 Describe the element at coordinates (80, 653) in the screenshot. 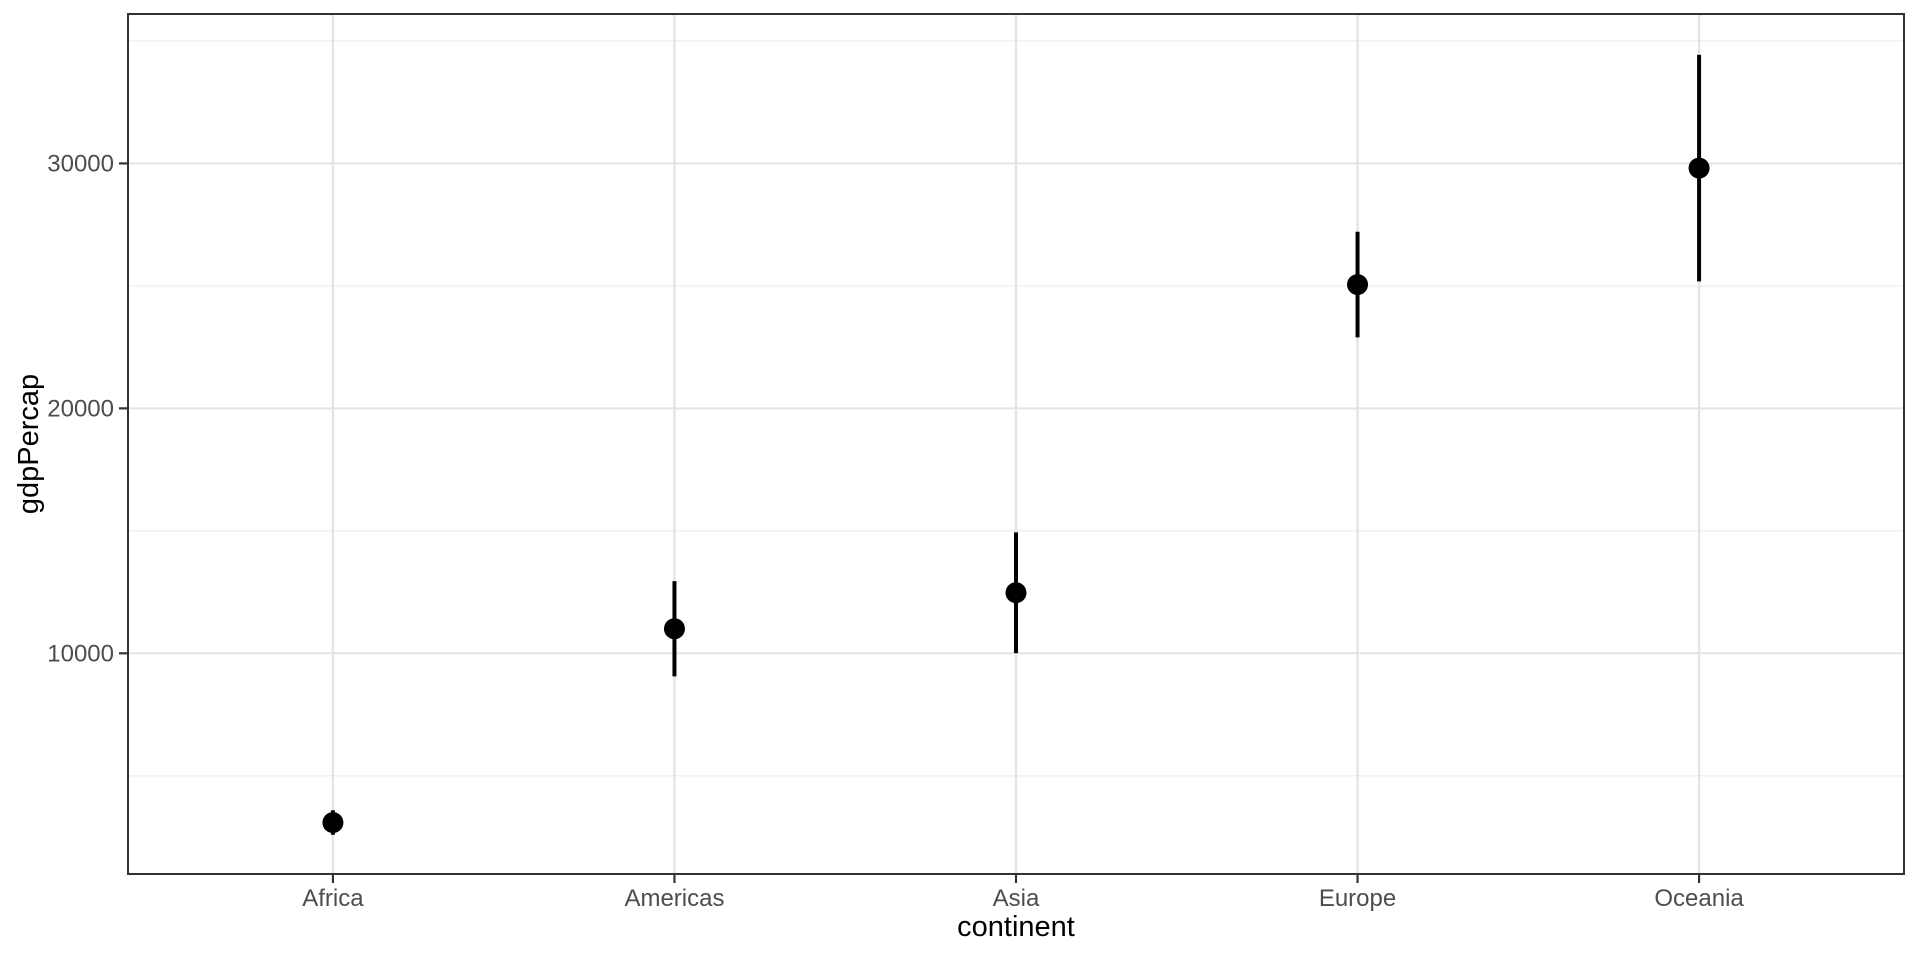

I see `y-tick-label-10000: 10000` at that location.